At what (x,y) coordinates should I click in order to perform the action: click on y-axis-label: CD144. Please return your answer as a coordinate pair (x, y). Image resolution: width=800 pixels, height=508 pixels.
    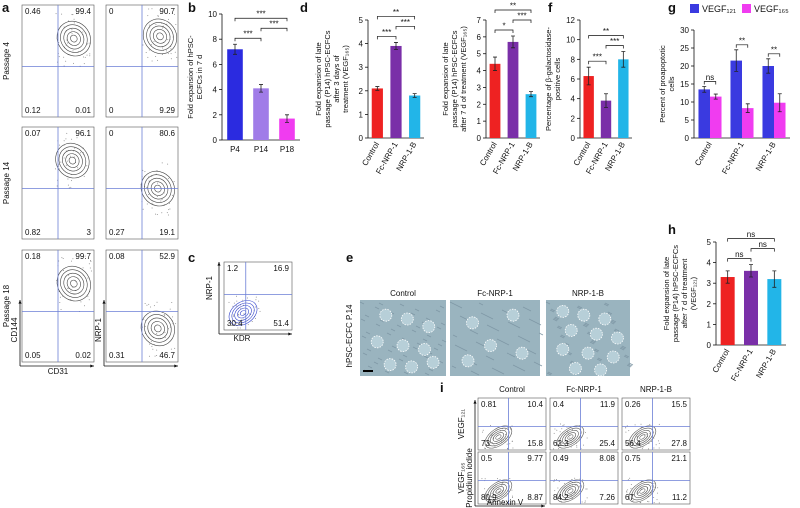
    Looking at the image, I should click on (14, 329).